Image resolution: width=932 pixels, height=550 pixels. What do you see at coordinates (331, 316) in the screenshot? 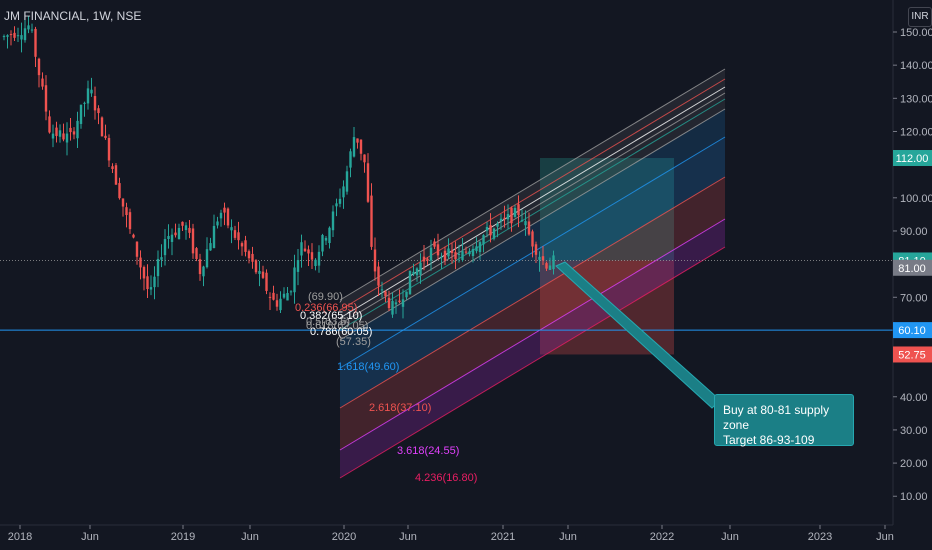
I see `fib-level-label: 0.382(65.10)` at bounding box center [331, 316].